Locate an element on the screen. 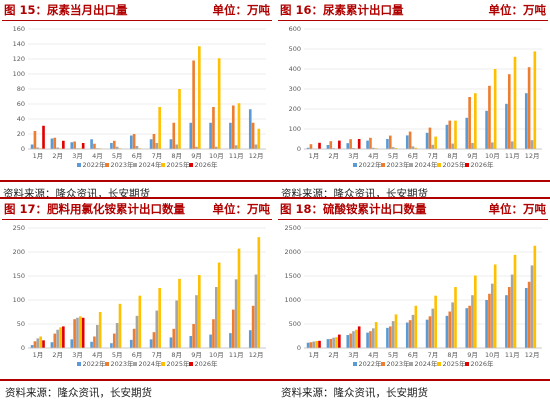 This screenshot has width=550, height=402. legend-label: 2026年 is located at coordinates (483, 164).